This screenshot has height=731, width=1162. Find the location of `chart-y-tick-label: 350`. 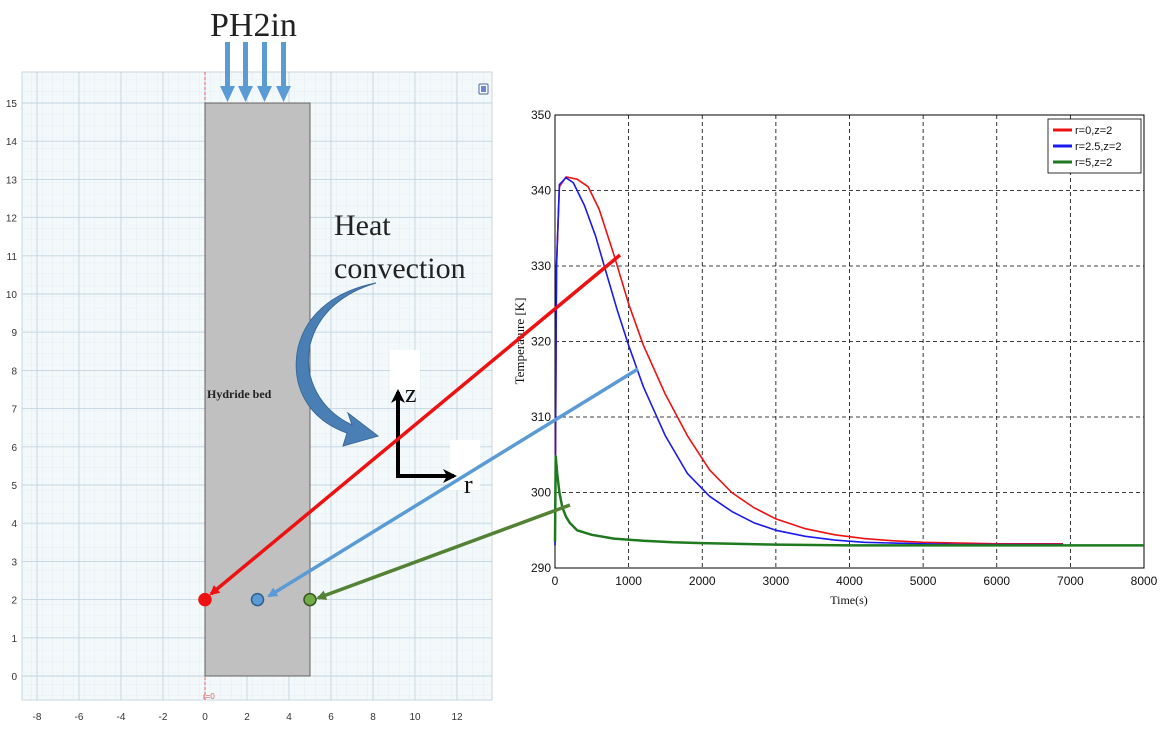

chart-y-tick-label: 350 is located at coordinates (541, 115).